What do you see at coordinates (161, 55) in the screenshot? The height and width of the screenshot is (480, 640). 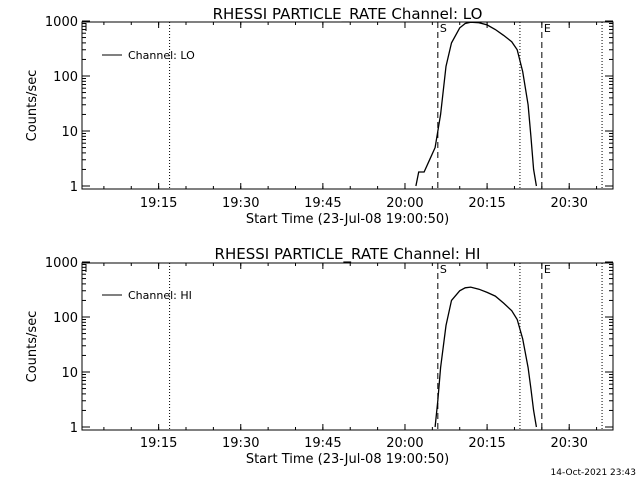 I see `legend-label: Channel: LO` at bounding box center [161, 55].